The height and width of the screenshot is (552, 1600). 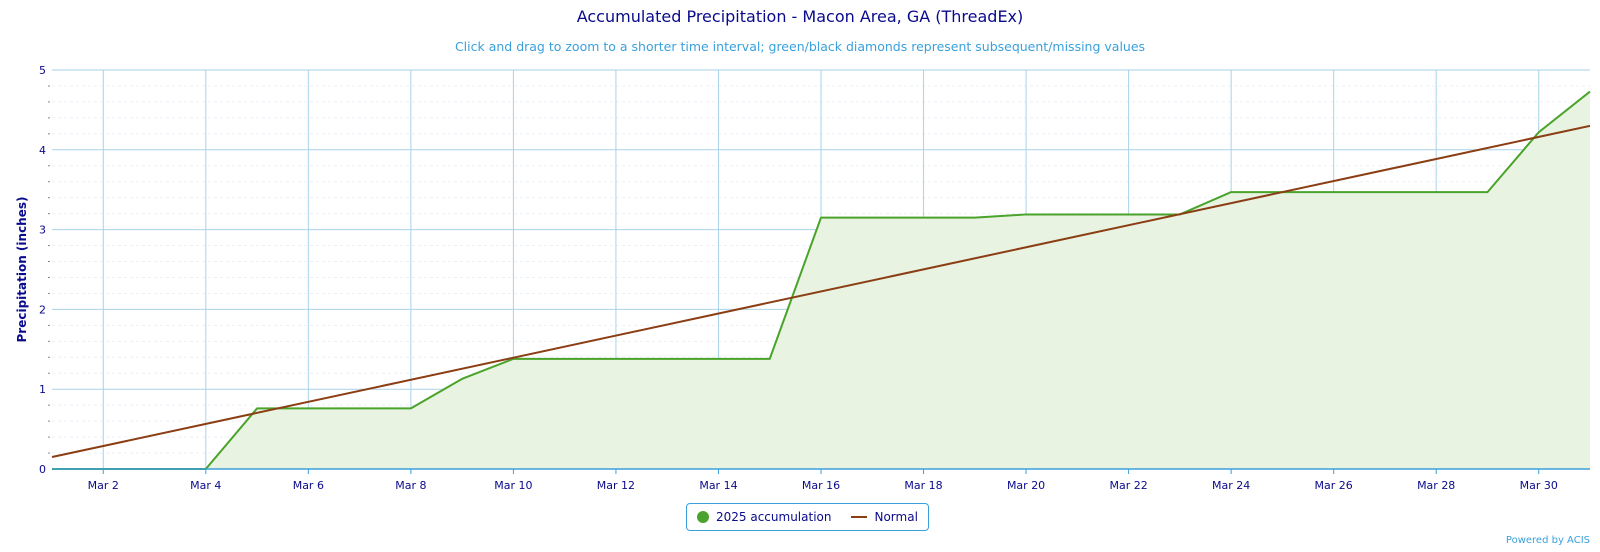 What do you see at coordinates (513, 485) in the screenshot?
I see `x-tick-label: Mar 10` at bounding box center [513, 485].